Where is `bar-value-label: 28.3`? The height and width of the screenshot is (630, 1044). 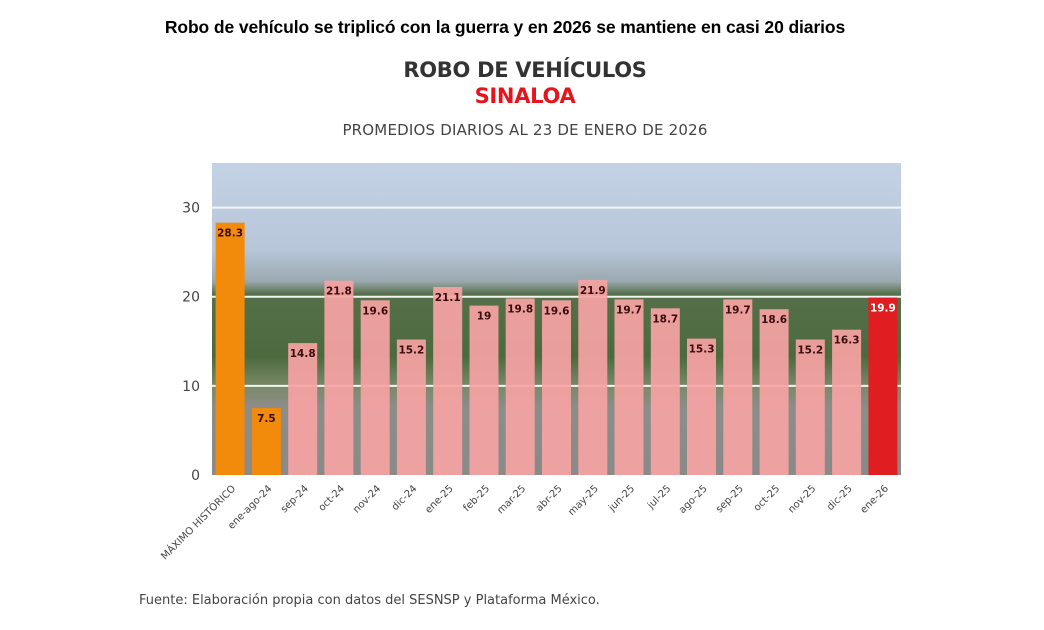 bar-value-label: 28.3 is located at coordinates (230, 234).